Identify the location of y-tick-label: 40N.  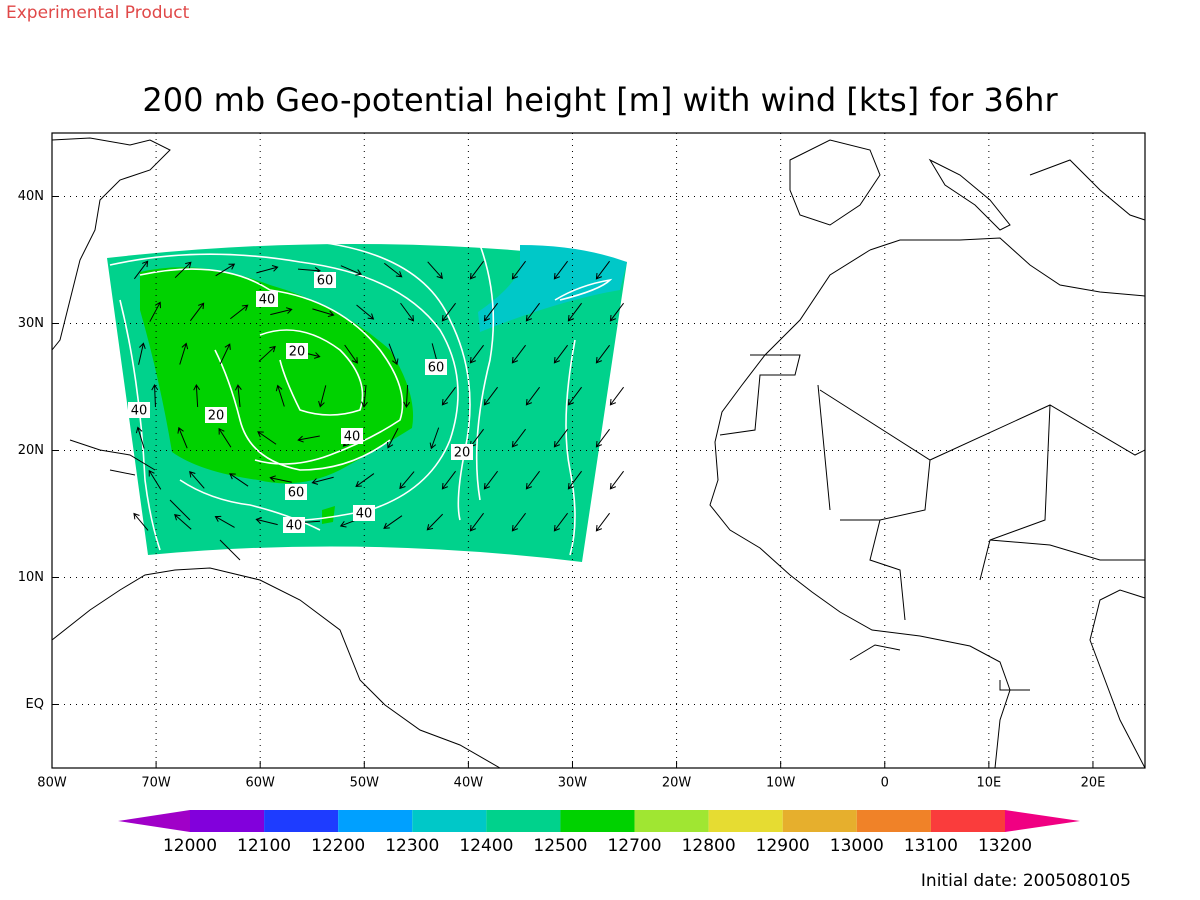
(31, 196).